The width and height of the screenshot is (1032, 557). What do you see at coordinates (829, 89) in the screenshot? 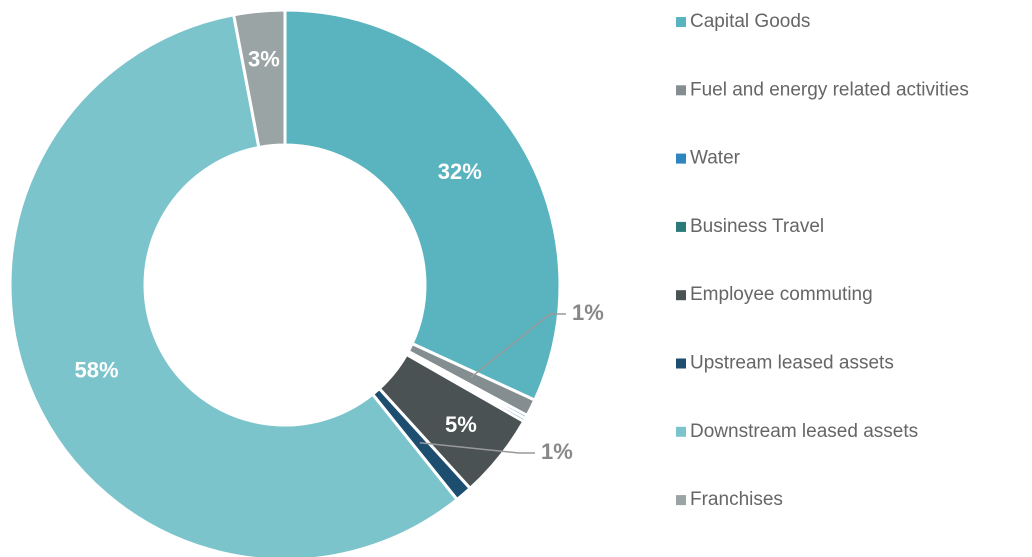
I see `legend-text: Fuel and energy related activities` at bounding box center [829, 89].